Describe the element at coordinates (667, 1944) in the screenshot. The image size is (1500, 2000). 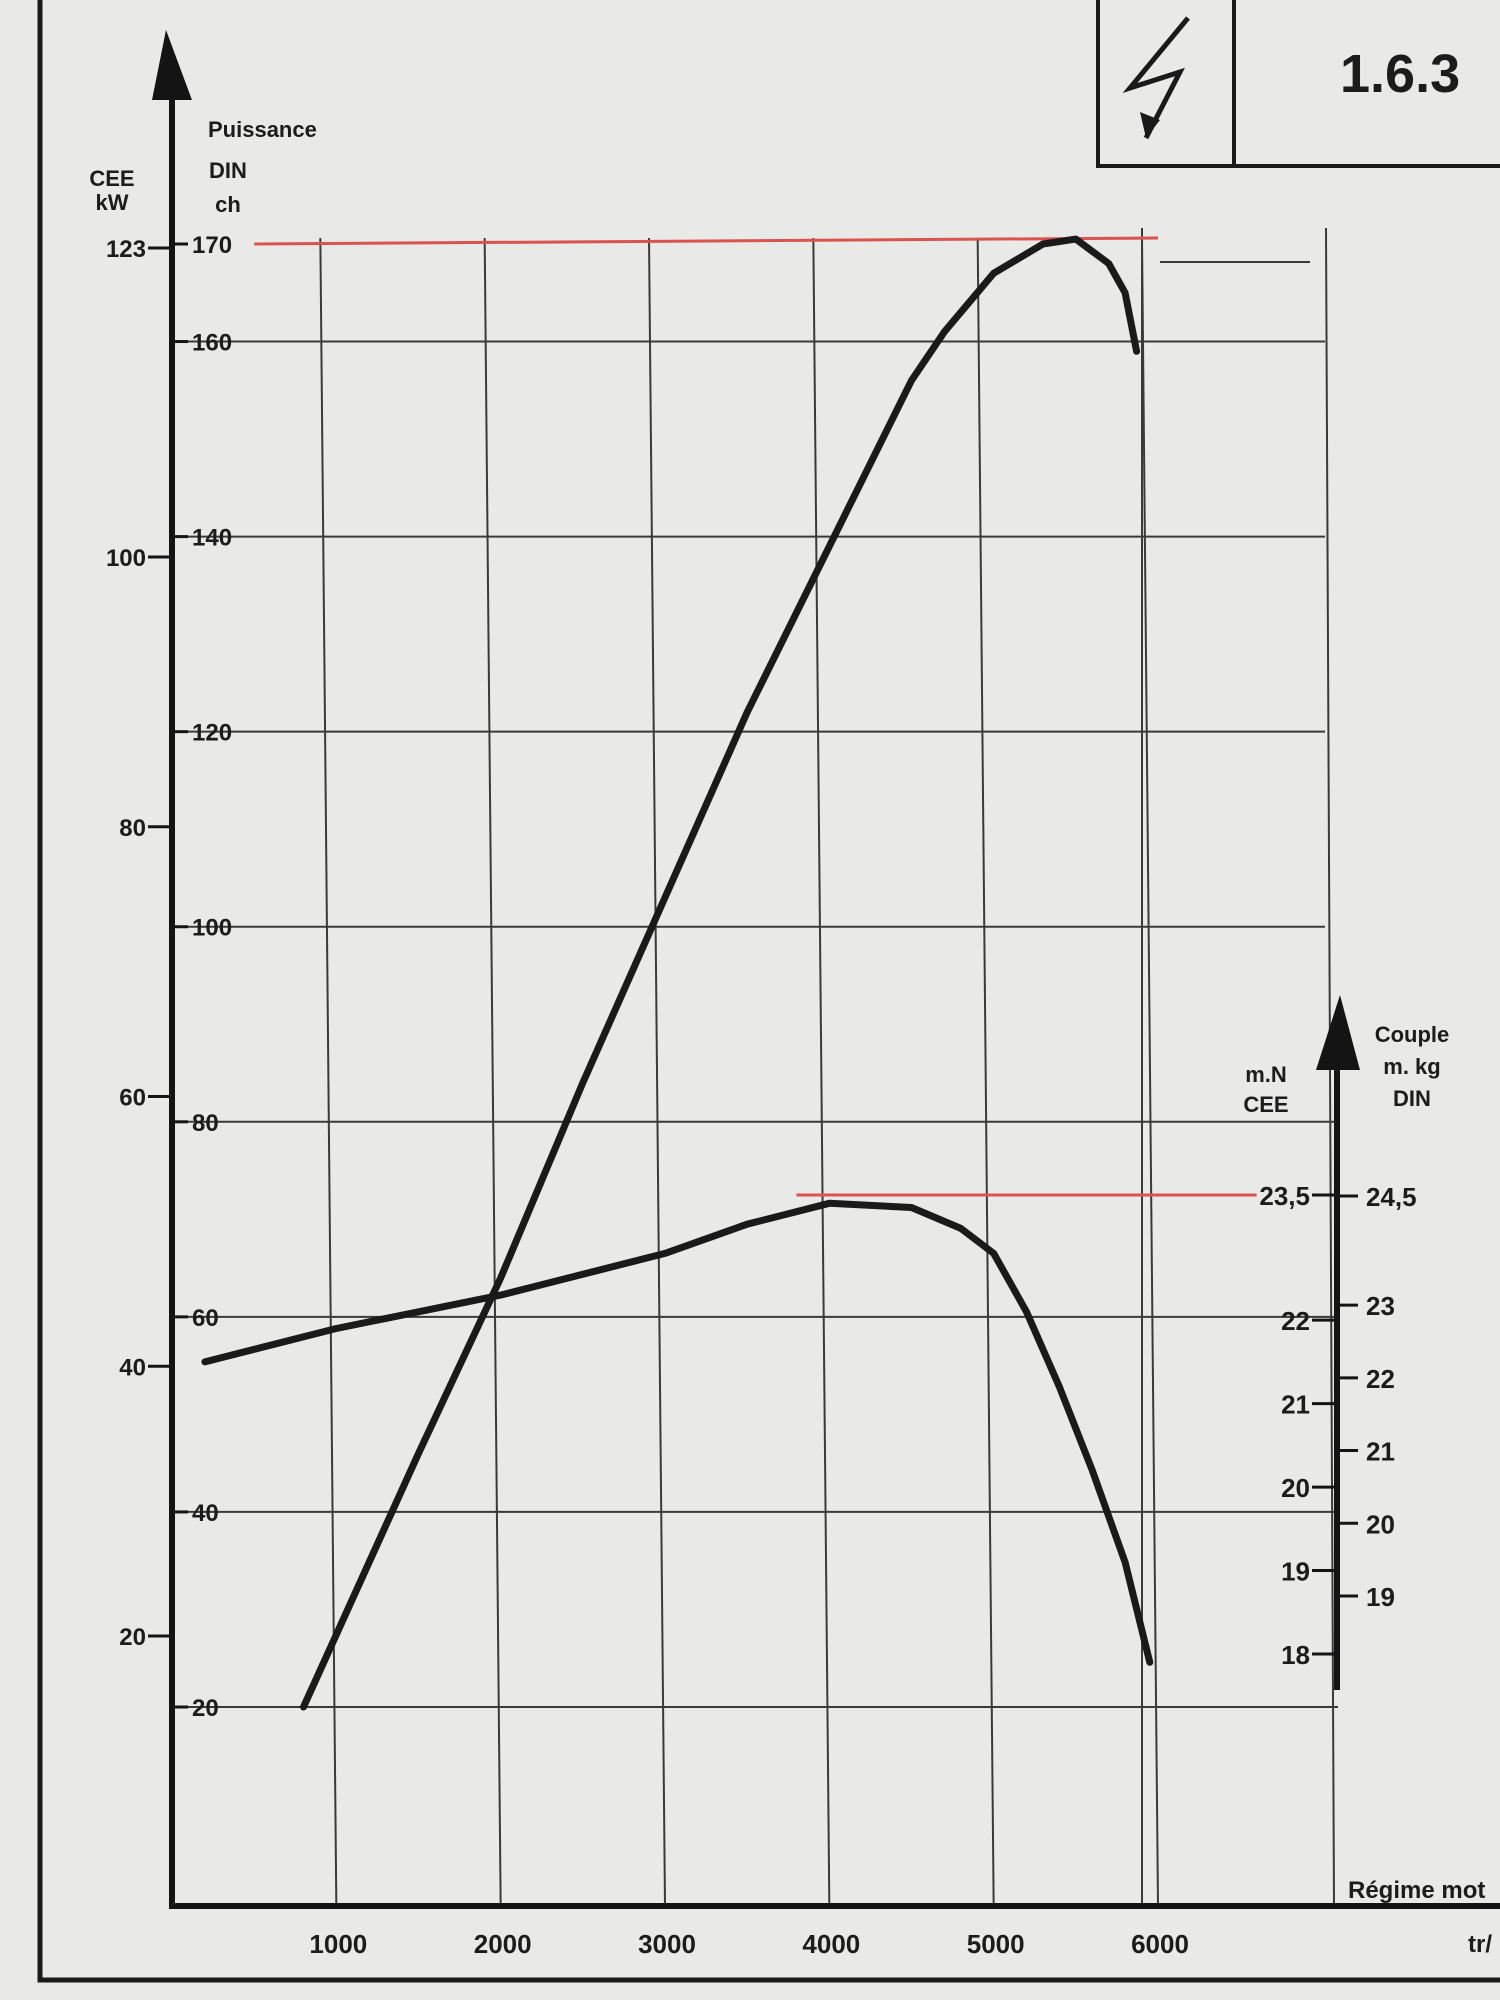
I see `x-tick-label-3000: 3000` at that location.